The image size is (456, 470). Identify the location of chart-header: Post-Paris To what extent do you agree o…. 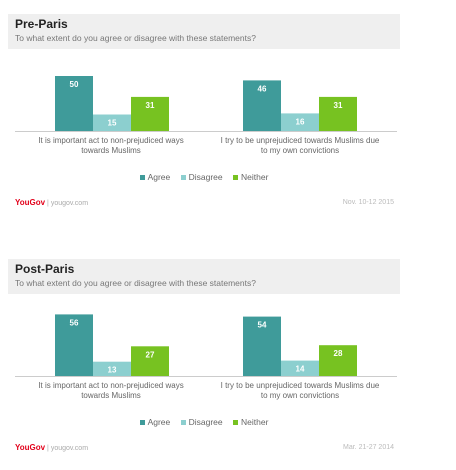
(204, 276).